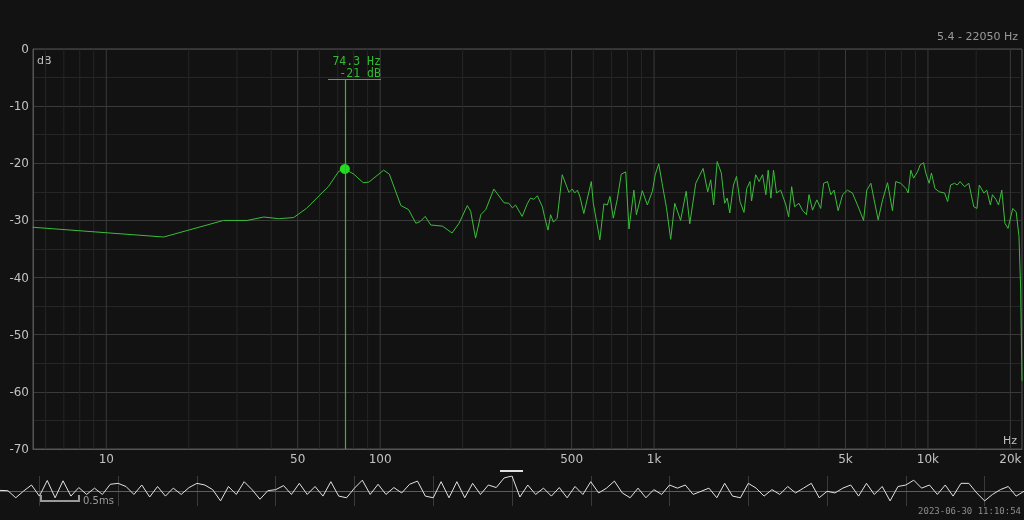  What do you see at coordinates (19, 391) in the screenshot?
I see `y-tick-label: -60` at bounding box center [19, 391].